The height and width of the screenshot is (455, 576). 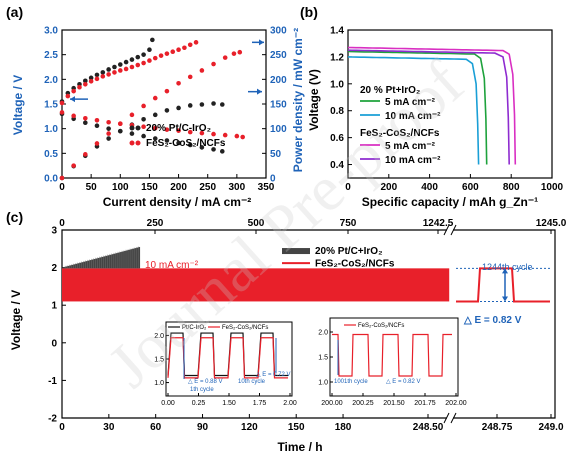 What do you see at coordinates (337, 57) in the screenshot?
I see `panel-b-ytick-label: 1.2` at bounding box center [337, 57].